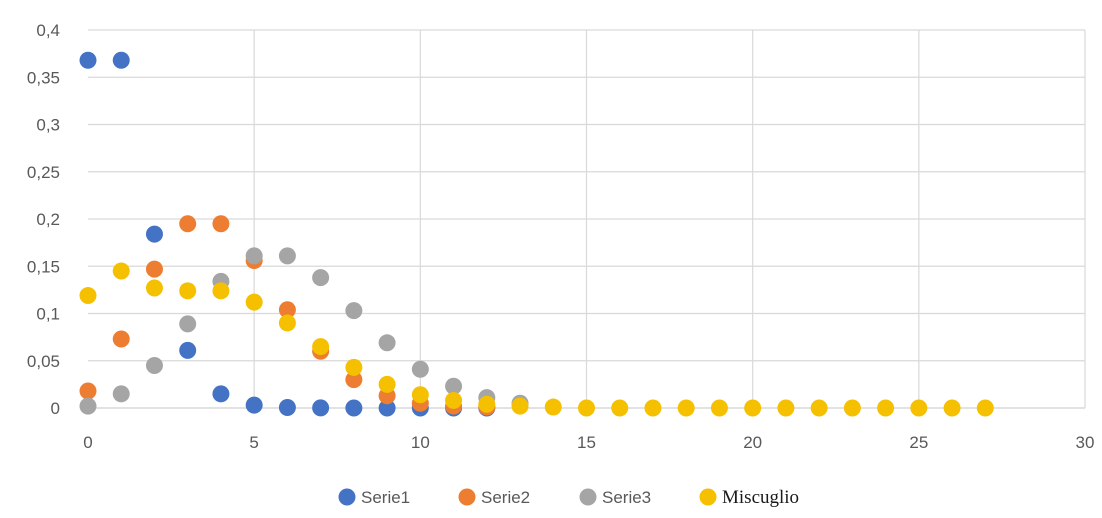 This screenshot has height=518, width=1102. Describe the element at coordinates (43, 77) in the screenshot. I see `y-tick-label: 0,35` at that location.